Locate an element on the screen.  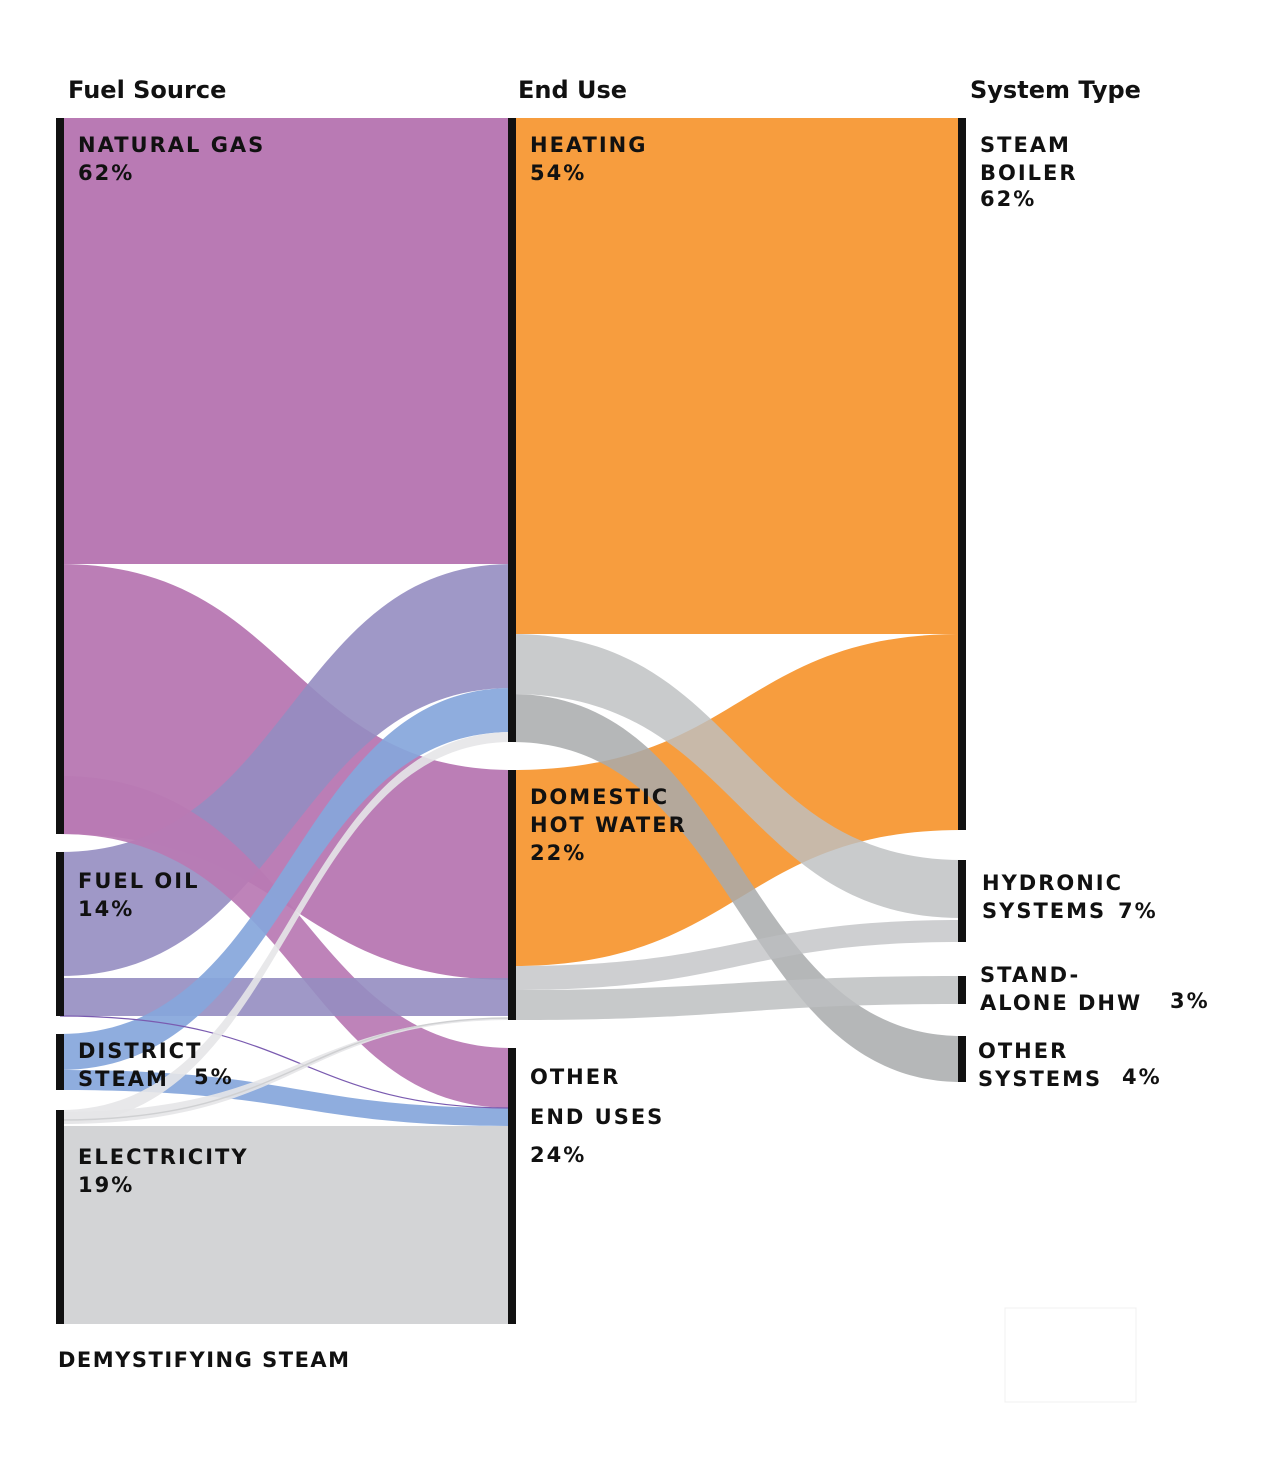
label-hydronic: HYDRONIC is located at coordinates (1052, 883).